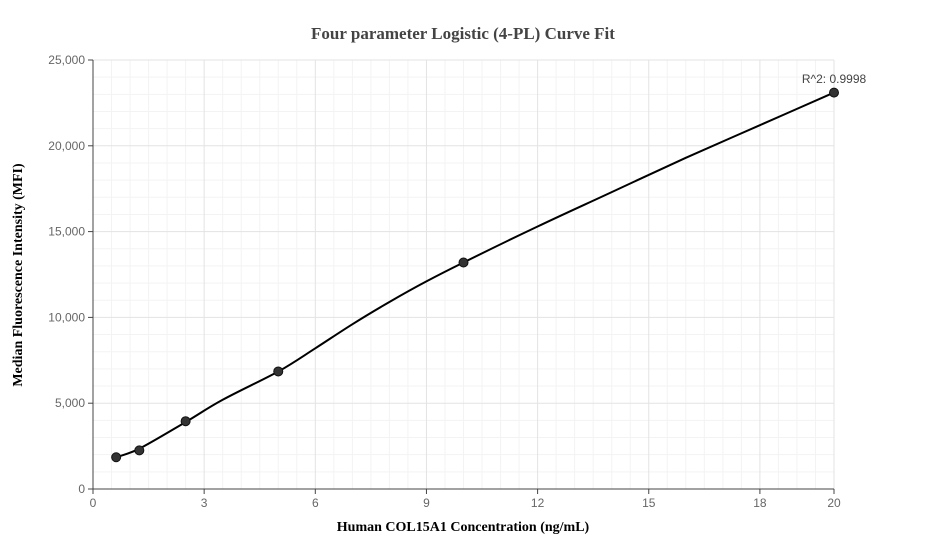 The width and height of the screenshot is (927, 560). What do you see at coordinates (760, 503) in the screenshot?
I see `x-tick-label: 18` at bounding box center [760, 503].